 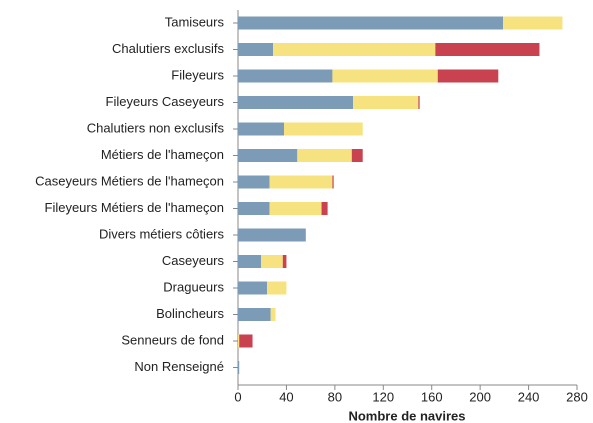 What do you see at coordinates (172, 339) in the screenshot?
I see `y-tick-label: Senneurs de fond` at bounding box center [172, 339].